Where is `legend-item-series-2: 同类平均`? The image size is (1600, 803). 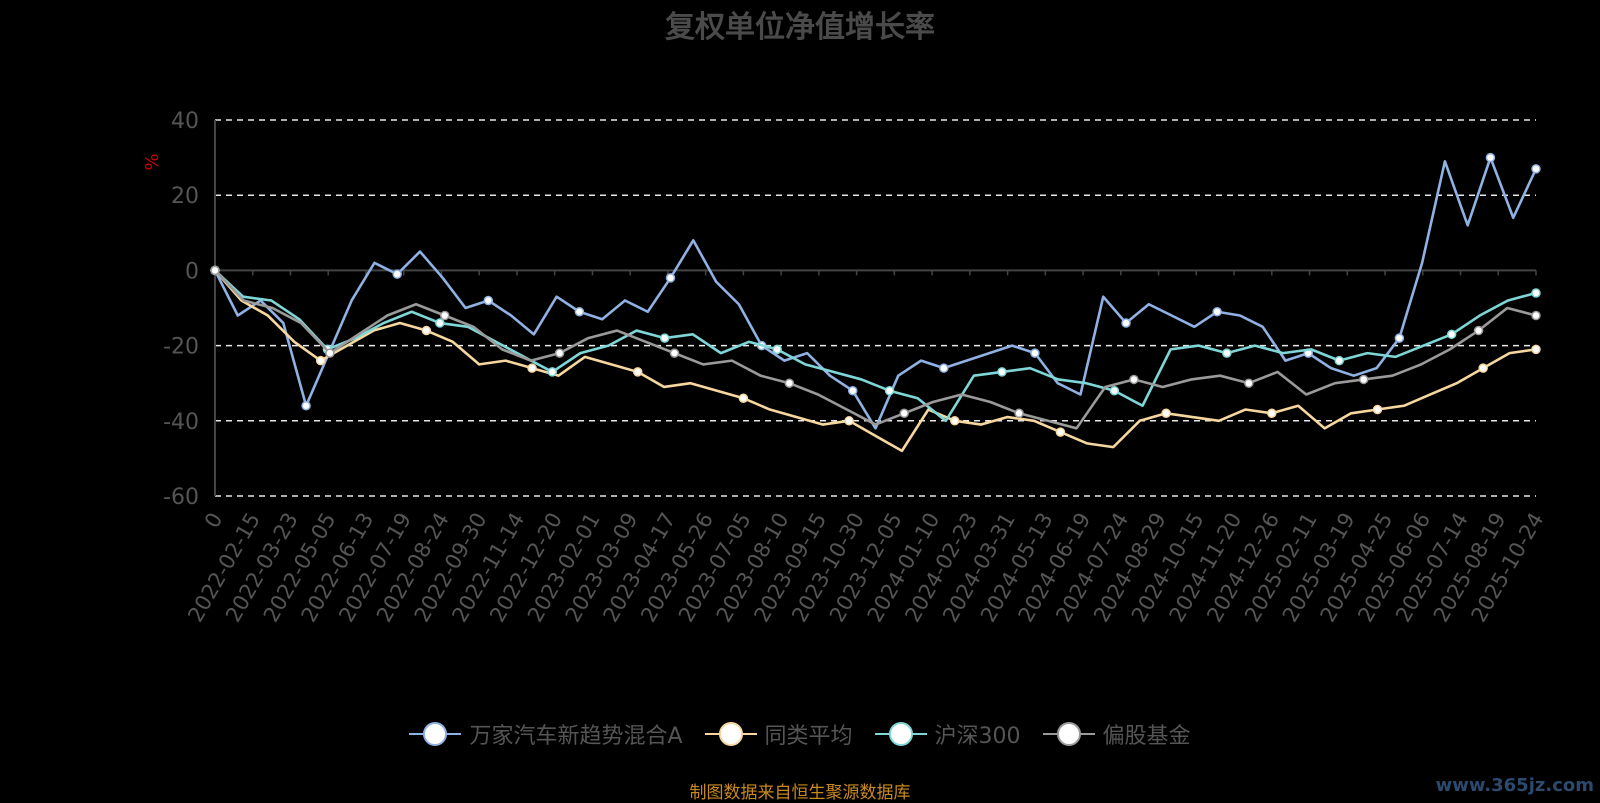 legend-item-series-2: 同类平均 is located at coordinates (778, 734).